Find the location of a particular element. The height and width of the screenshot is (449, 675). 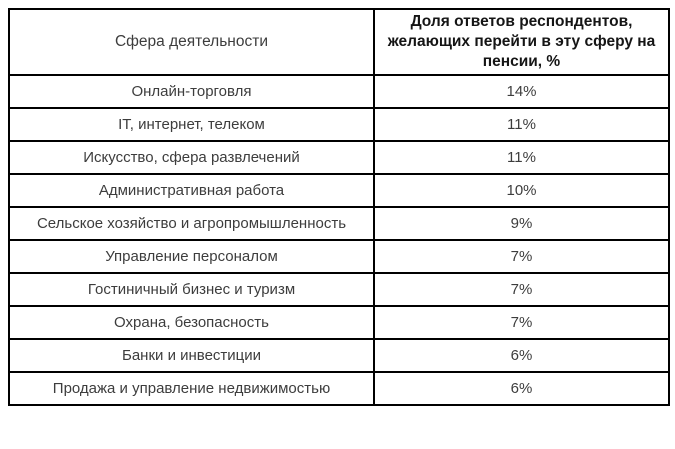

table-row: Искусство, сфера развлечений 11% is located at coordinates (339, 157).